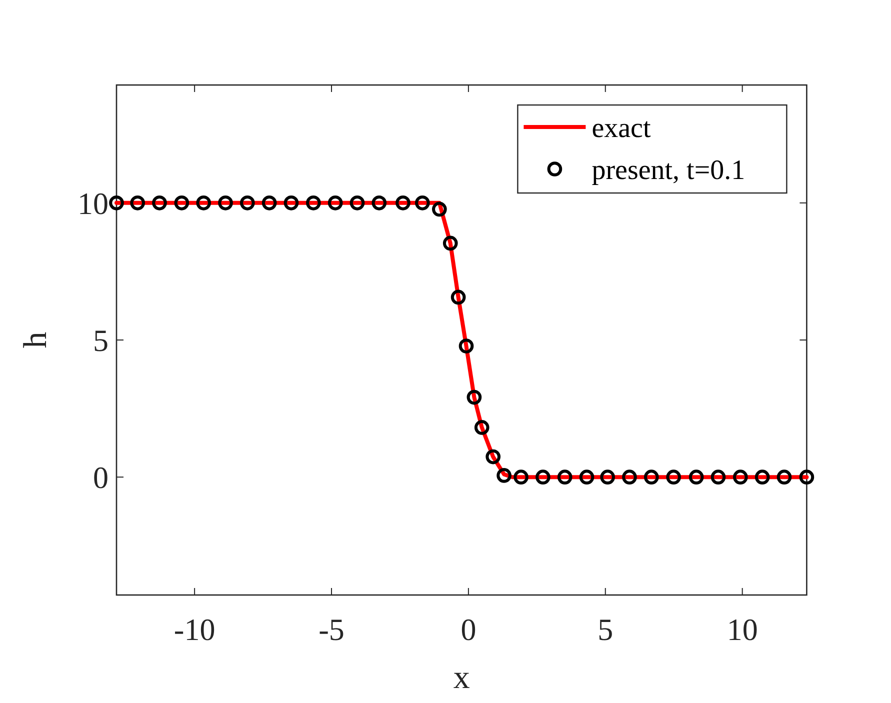  I want to click on legend-label: present, t=0.1, so click(669, 170).